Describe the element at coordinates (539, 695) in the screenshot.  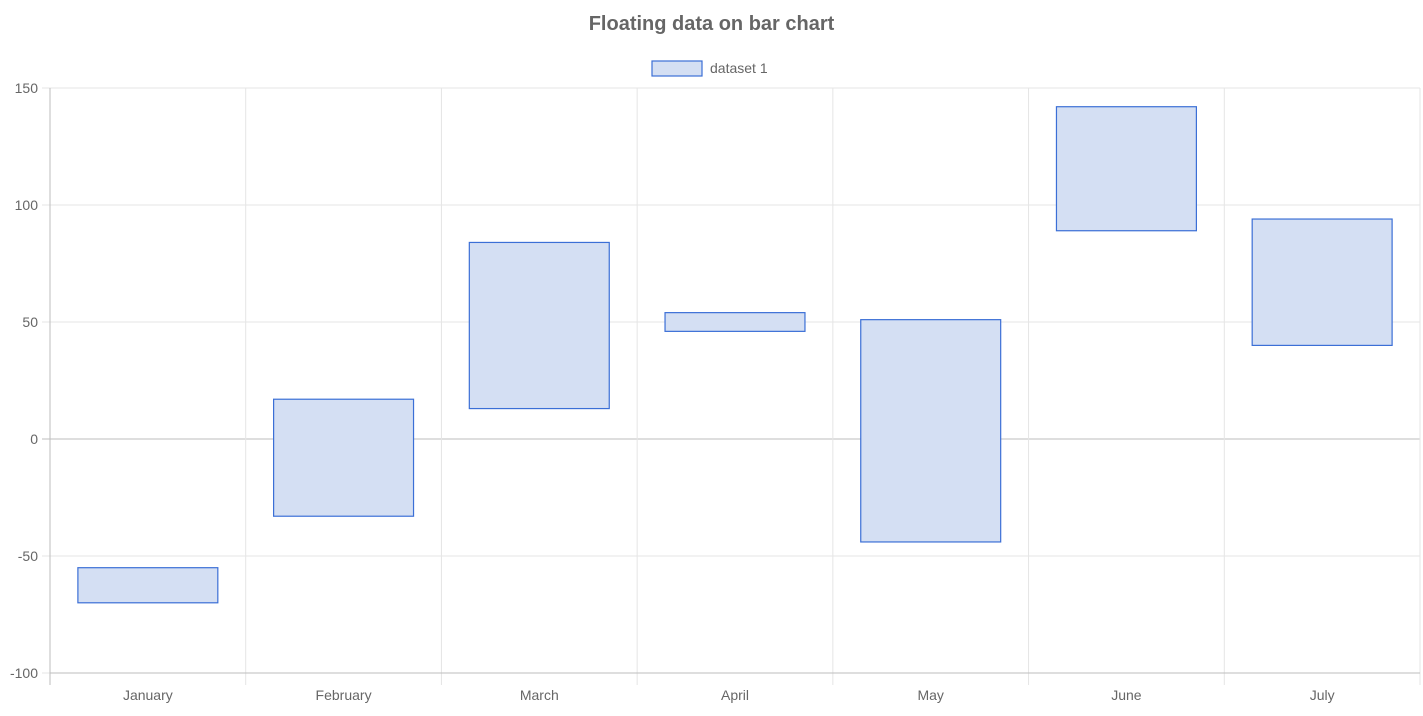
I see `x-tick-label: March` at that location.